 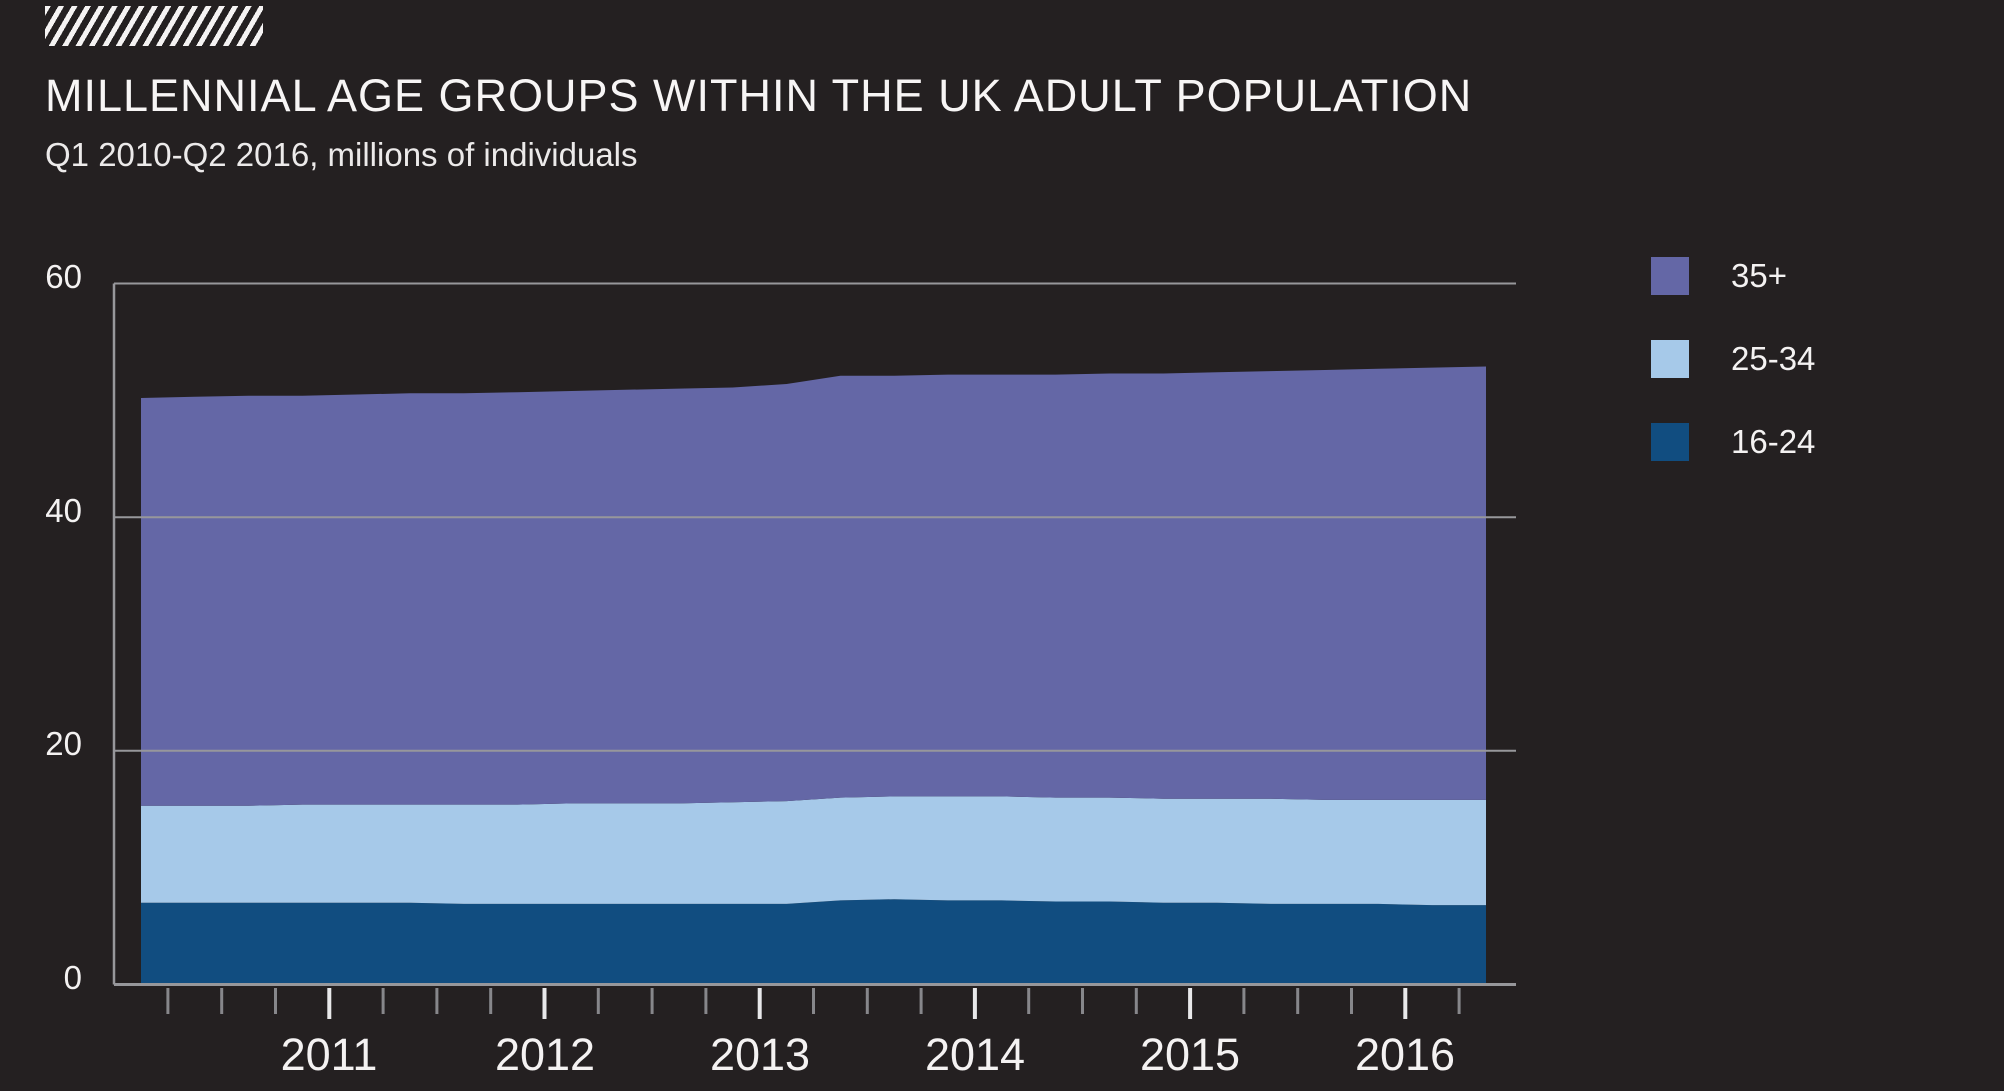 I want to click on y-axis-label-20: 20, so click(x=63, y=743).